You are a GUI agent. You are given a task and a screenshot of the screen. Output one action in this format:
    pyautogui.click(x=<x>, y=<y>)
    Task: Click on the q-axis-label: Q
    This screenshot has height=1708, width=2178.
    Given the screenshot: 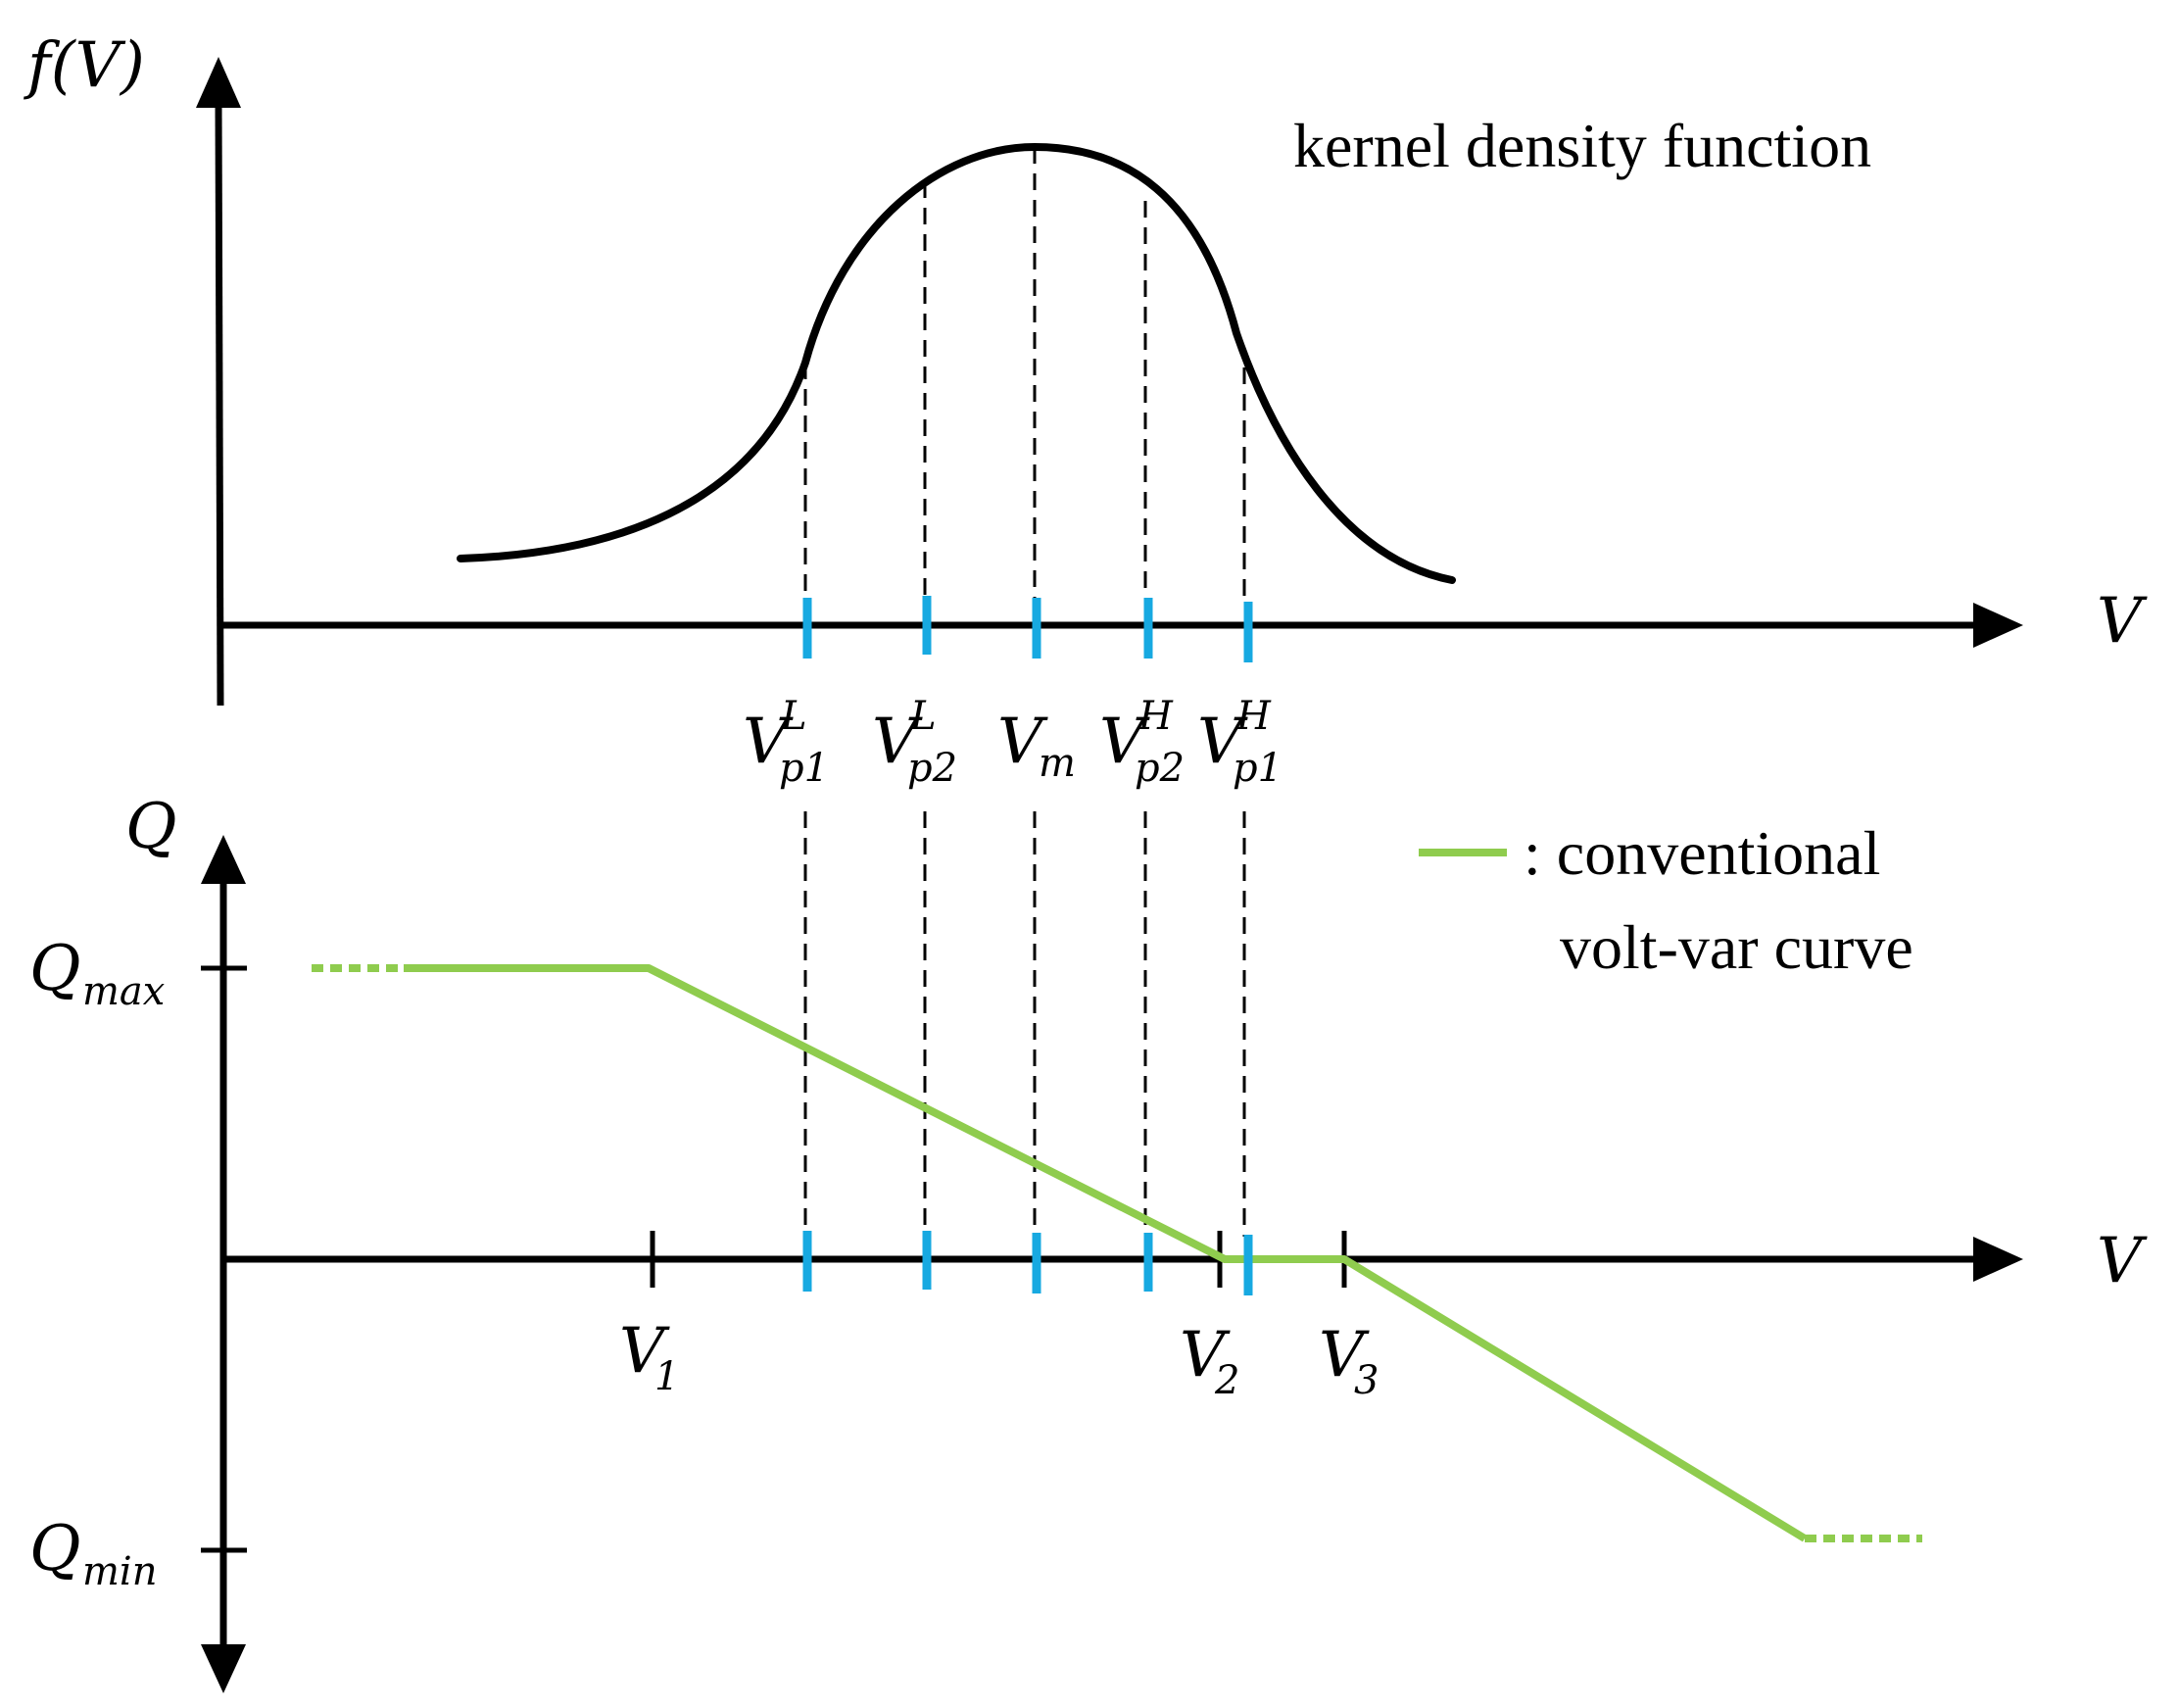 What is the action you would take?
    pyautogui.click(x=151, y=827)
    